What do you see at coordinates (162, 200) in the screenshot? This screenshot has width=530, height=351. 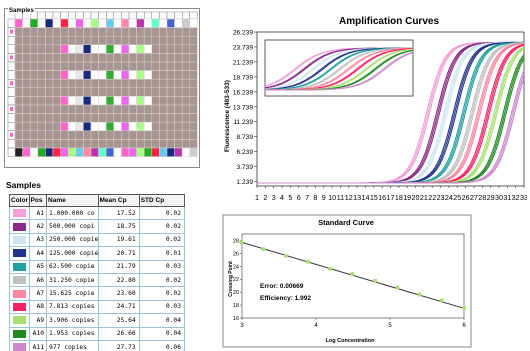 I see `column-header-std-cp: STD Cp` at bounding box center [162, 200].